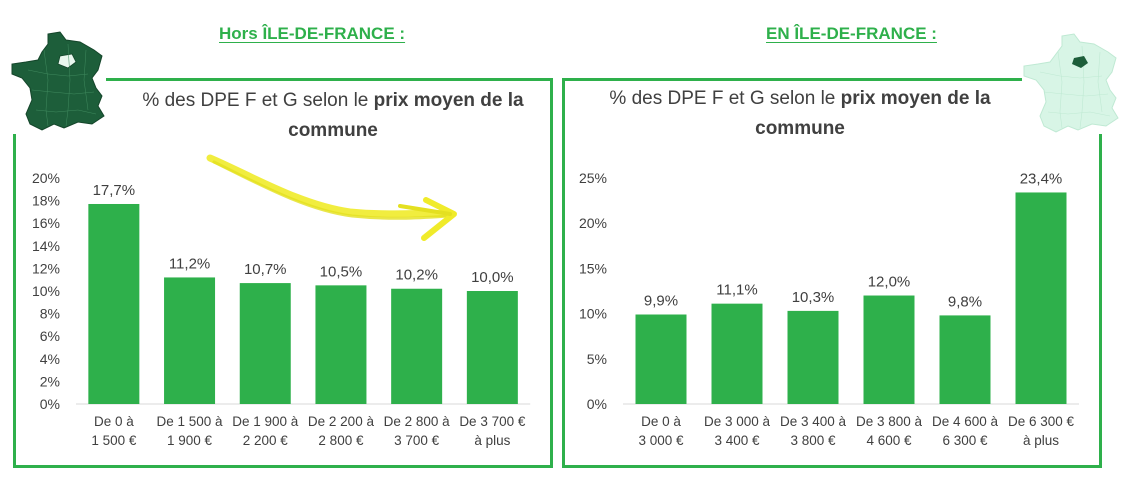  What do you see at coordinates (1041, 178) in the screenshot?
I see `data-label: 23,4%` at bounding box center [1041, 178].